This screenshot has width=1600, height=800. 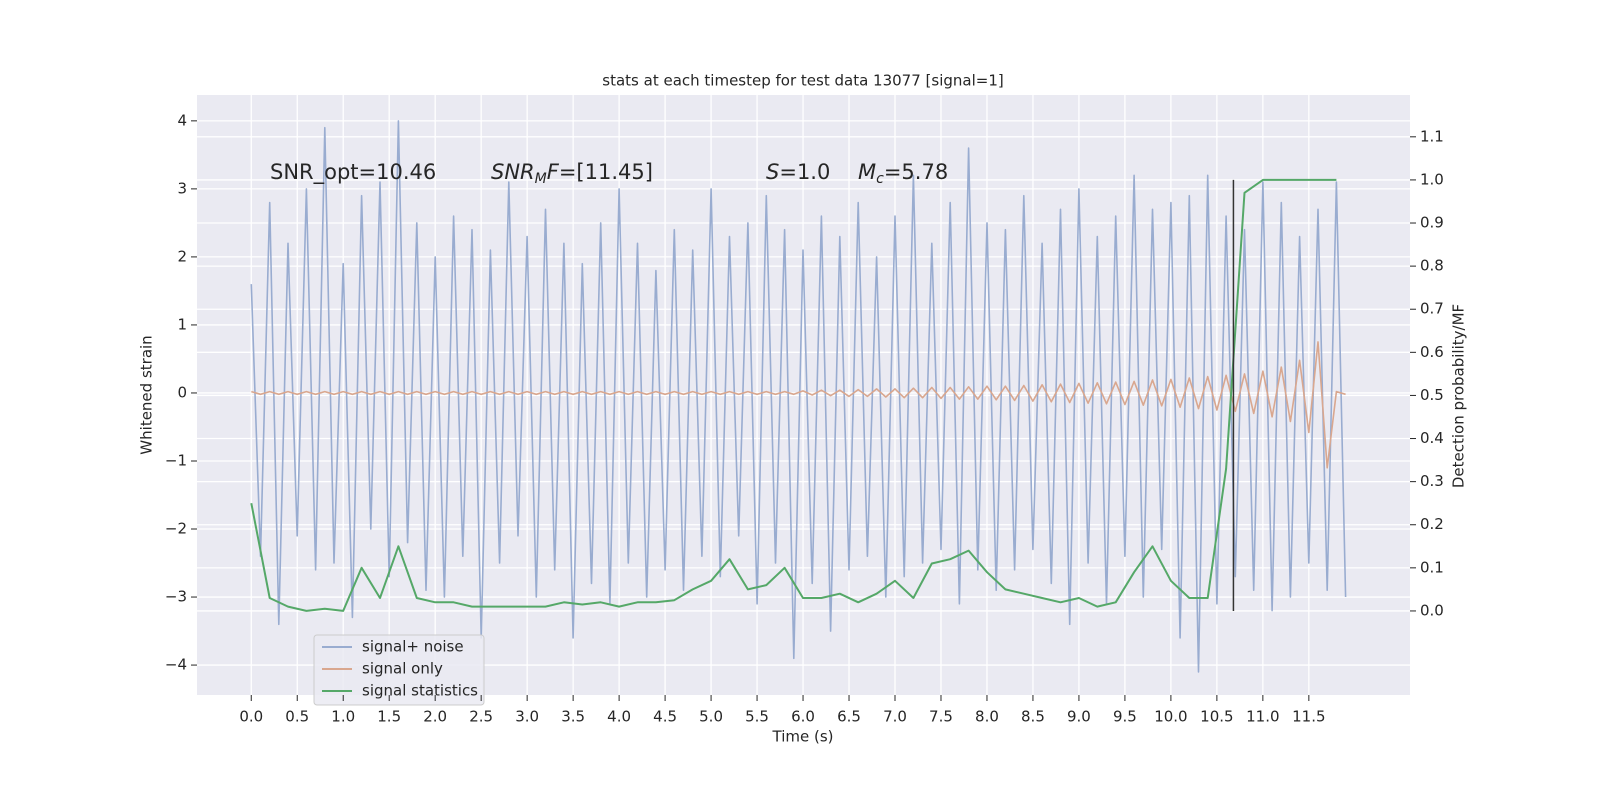 I want to click on annotation: Mc=5.78, so click(x=903, y=173).